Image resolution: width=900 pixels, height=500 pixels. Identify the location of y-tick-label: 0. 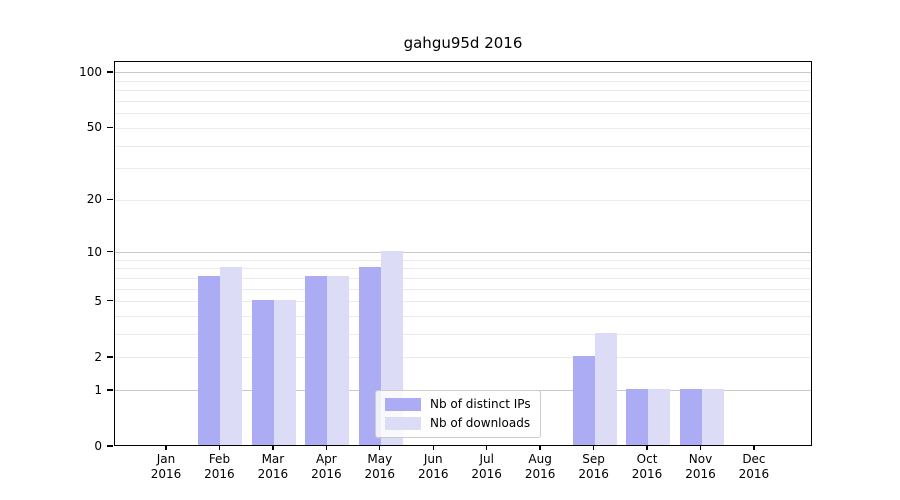
(98, 446).